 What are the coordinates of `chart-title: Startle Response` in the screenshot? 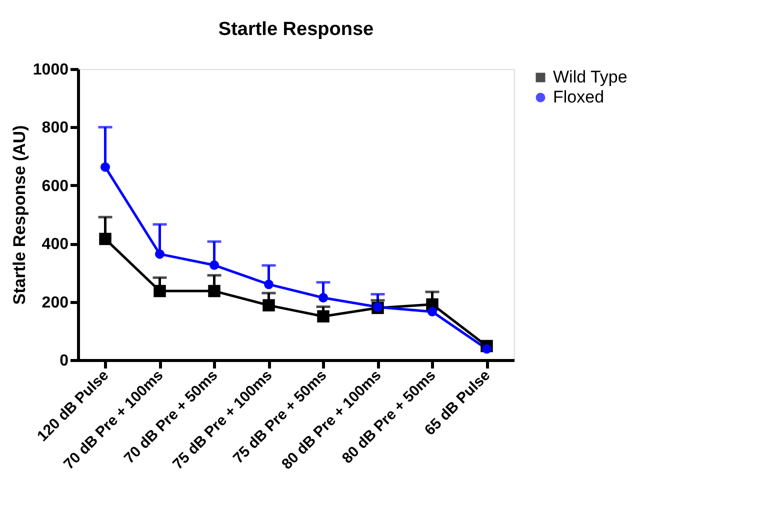 It's located at (296, 29).